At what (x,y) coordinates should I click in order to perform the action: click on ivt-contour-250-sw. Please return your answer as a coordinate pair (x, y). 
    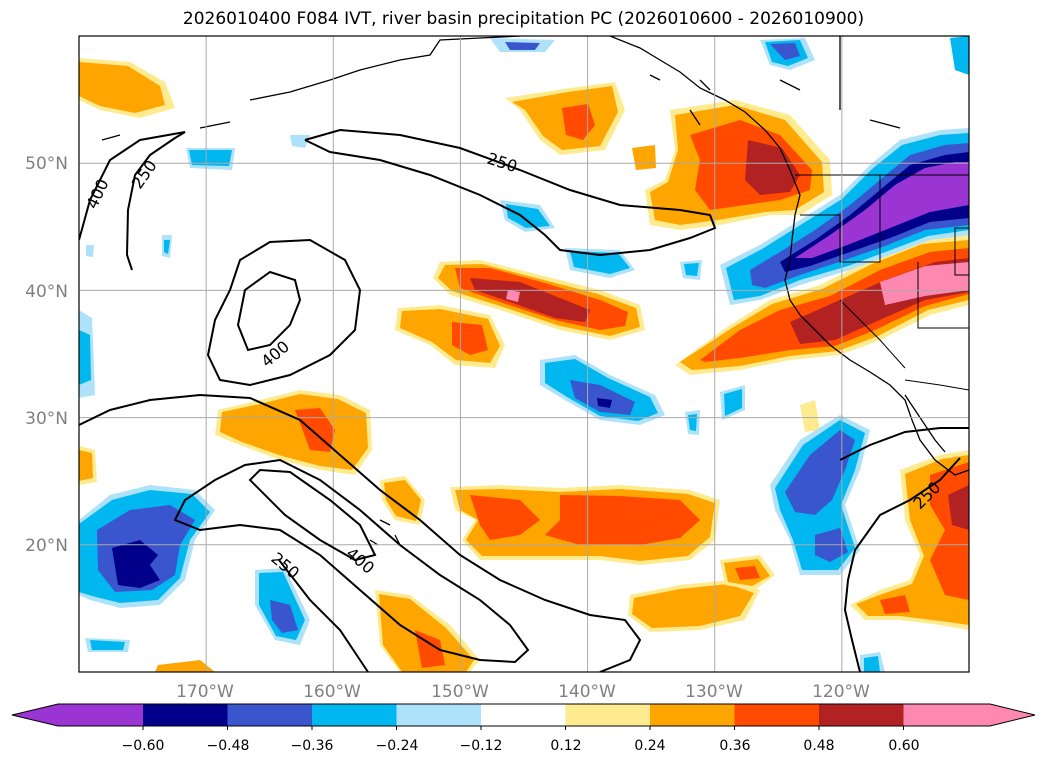
    Looking at the image, I should click on (323, 615).